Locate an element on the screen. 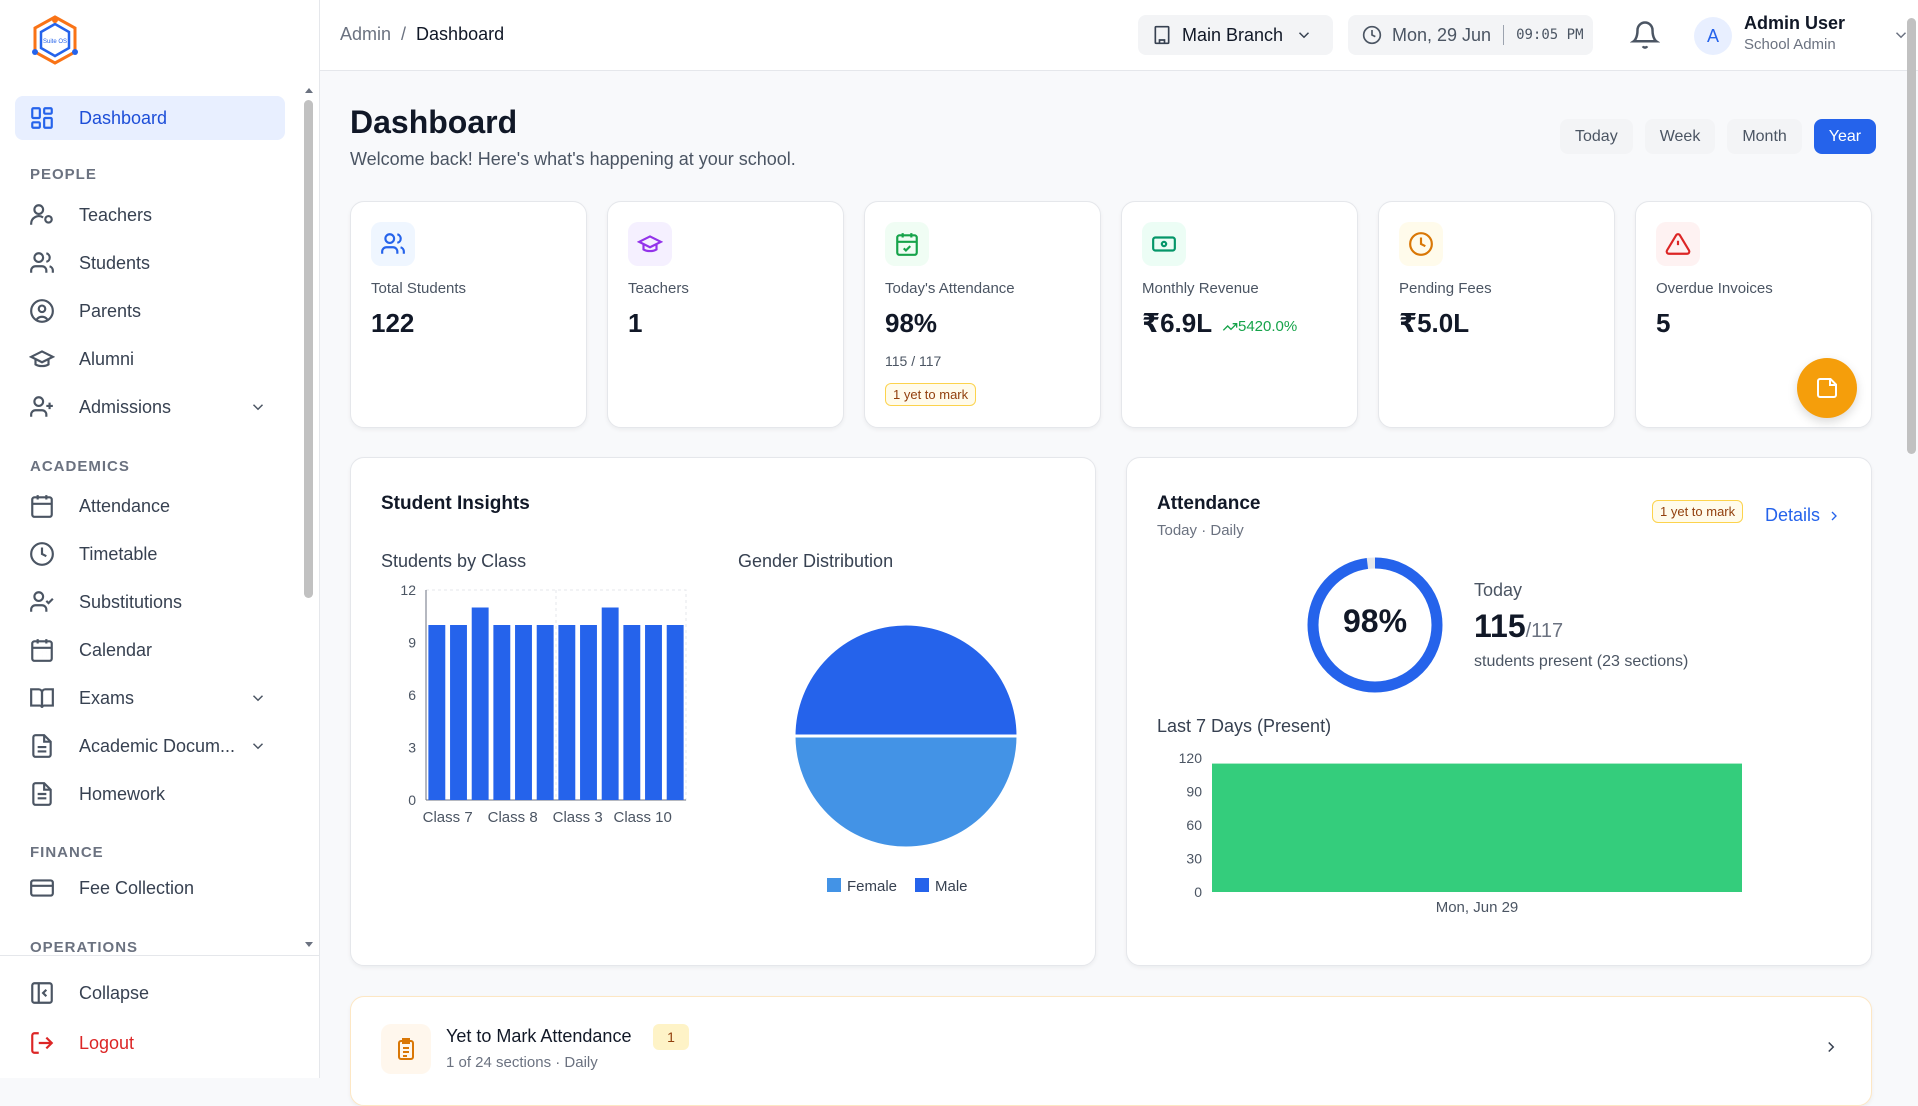 The width and height of the screenshot is (1918, 1106). sidebar-item-attendance: Attendance is located at coordinates (150, 506).